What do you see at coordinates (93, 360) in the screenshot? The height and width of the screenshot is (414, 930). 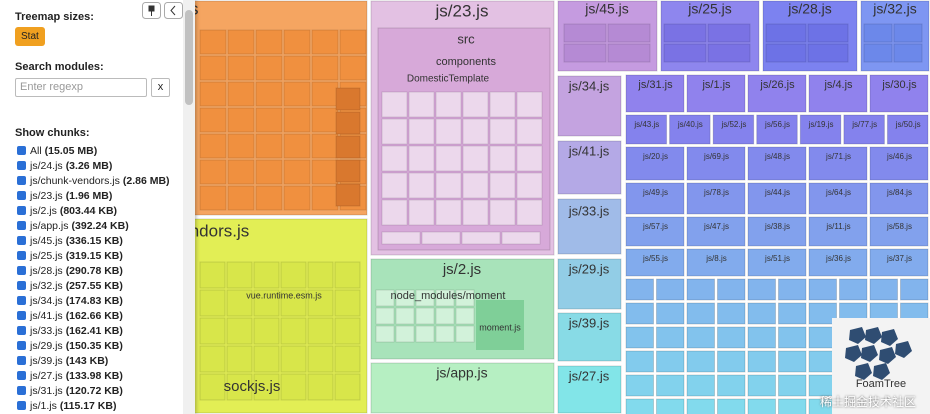 I see `chunk-row: js/39.js (143 KB)` at bounding box center [93, 360].